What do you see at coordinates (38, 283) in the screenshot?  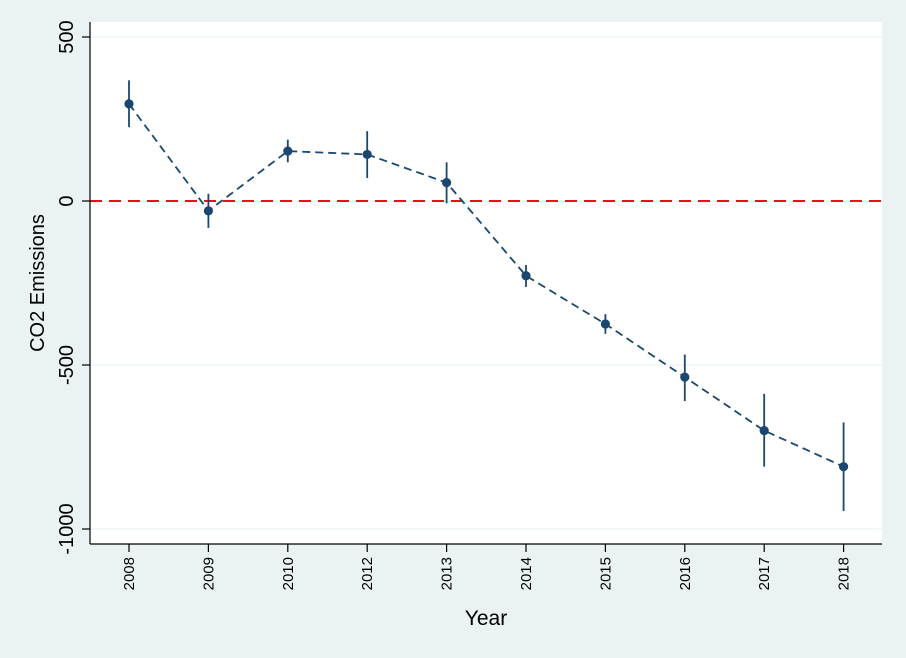 I see `y-axis-title: CO2 Emissions` at bounding box center [38, 283].